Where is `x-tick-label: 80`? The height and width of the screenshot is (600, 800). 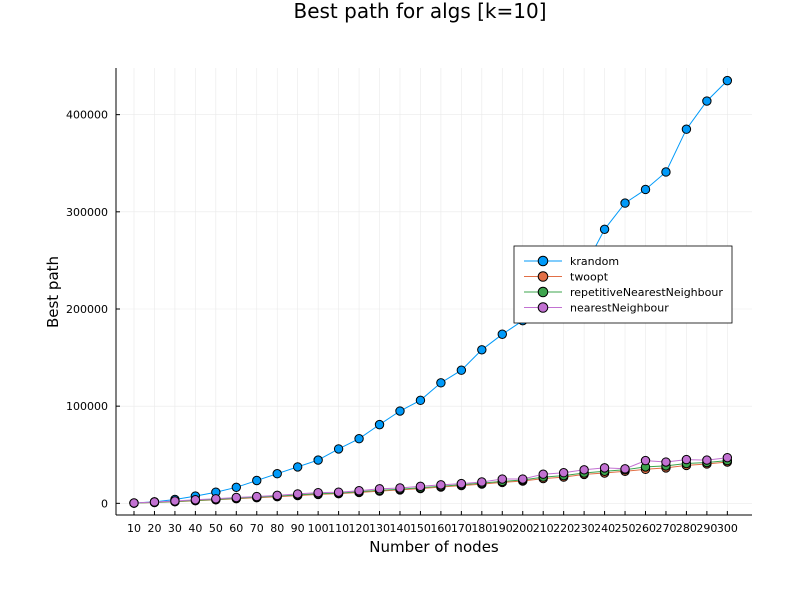 x-tick-label: 80 is located at coordinates (277, 528).